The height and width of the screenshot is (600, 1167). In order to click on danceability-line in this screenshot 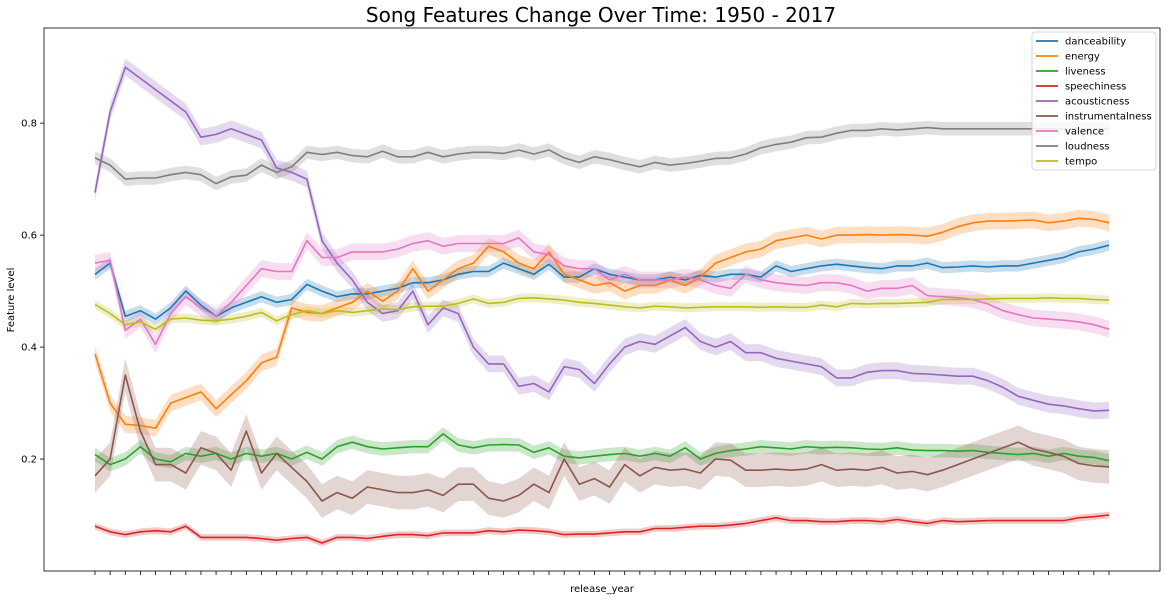, I will do `click(602, 282)`.